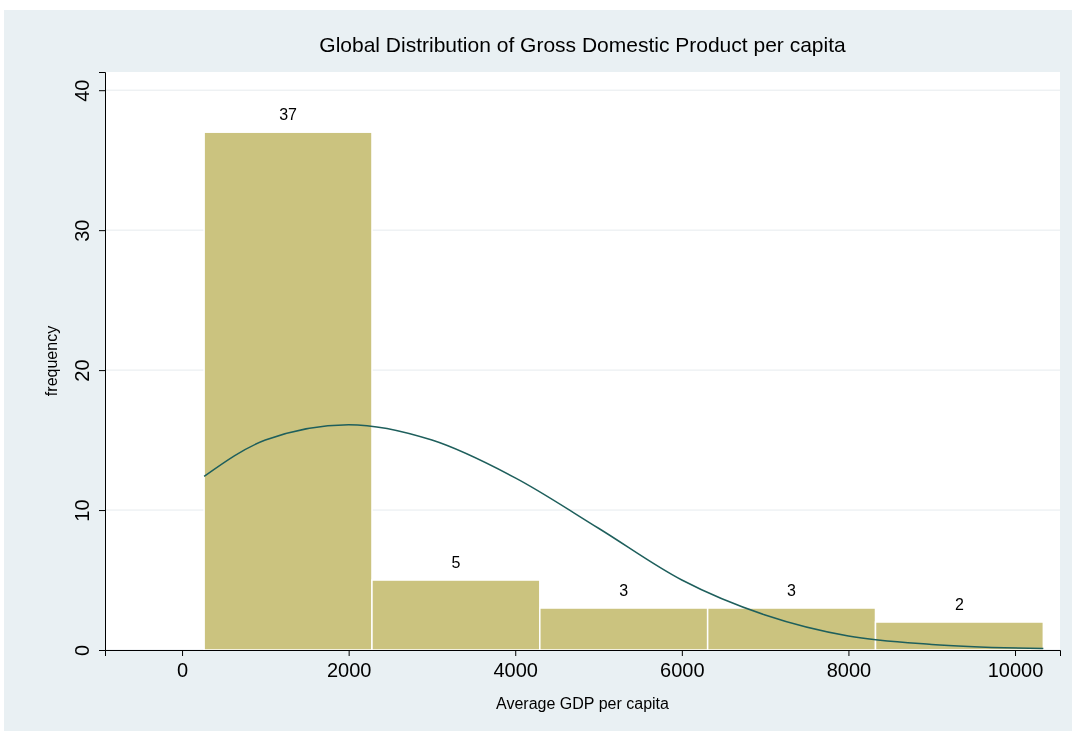 Image resolution: width=1076 pixels, height=735 pixels. Describe the element at coordinates (82, 370) in the screenshot. I see `y-tick-label: 20` at that location.